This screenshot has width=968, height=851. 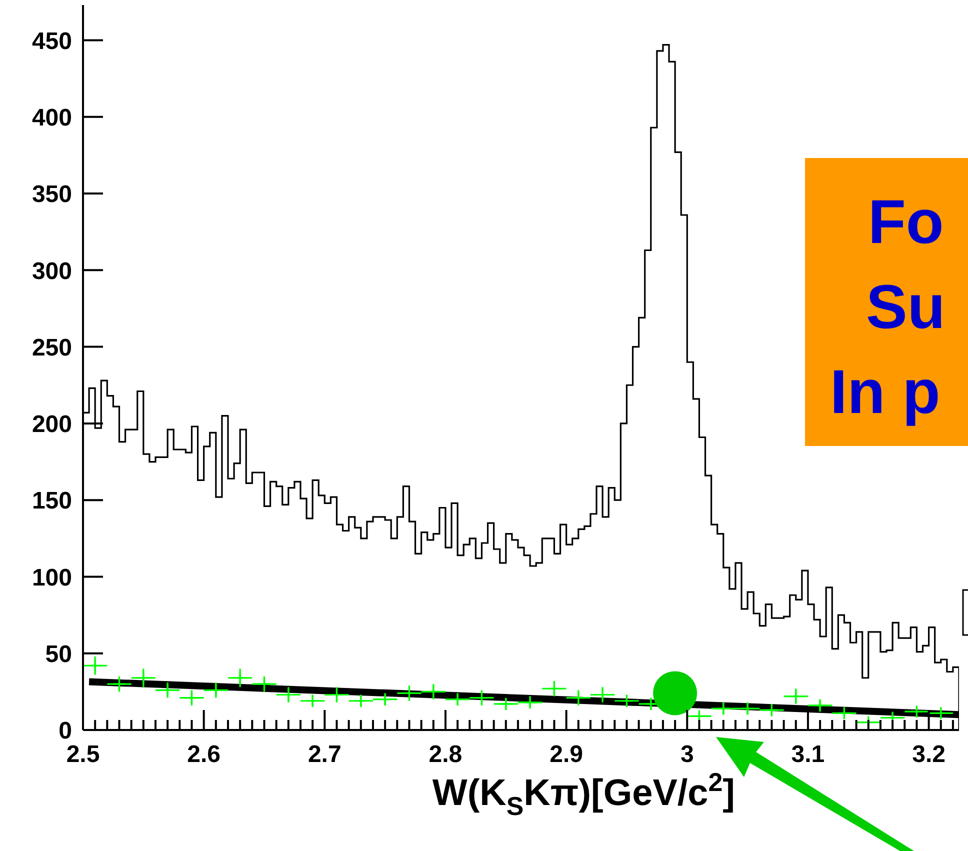 I want to click on x-tick-label: 3.1, so click(x=808, y=754).